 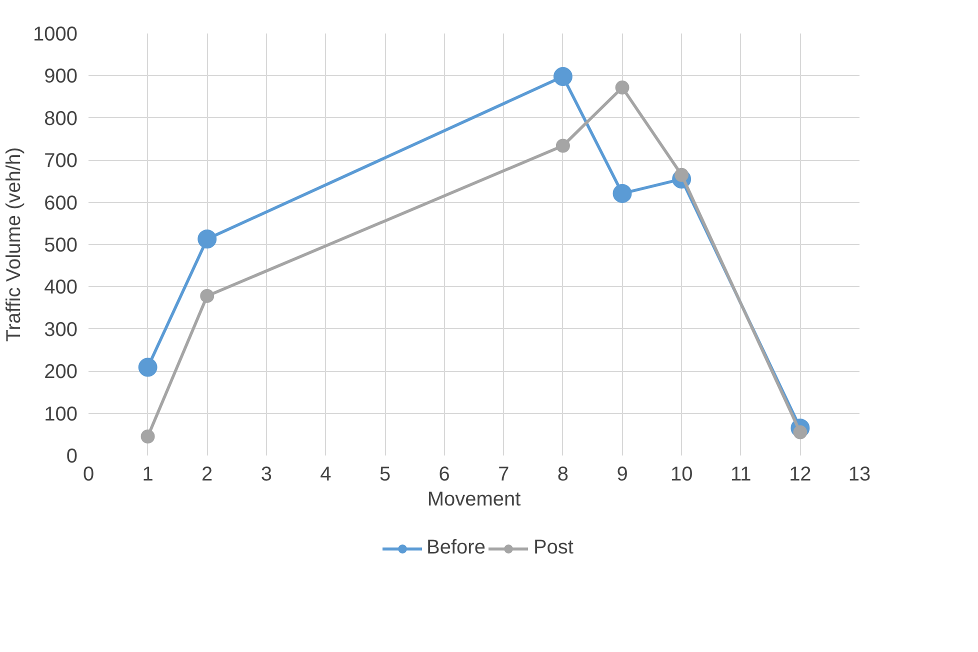 I want to click on y-tick-label: 500, so click(x=61, y=245).